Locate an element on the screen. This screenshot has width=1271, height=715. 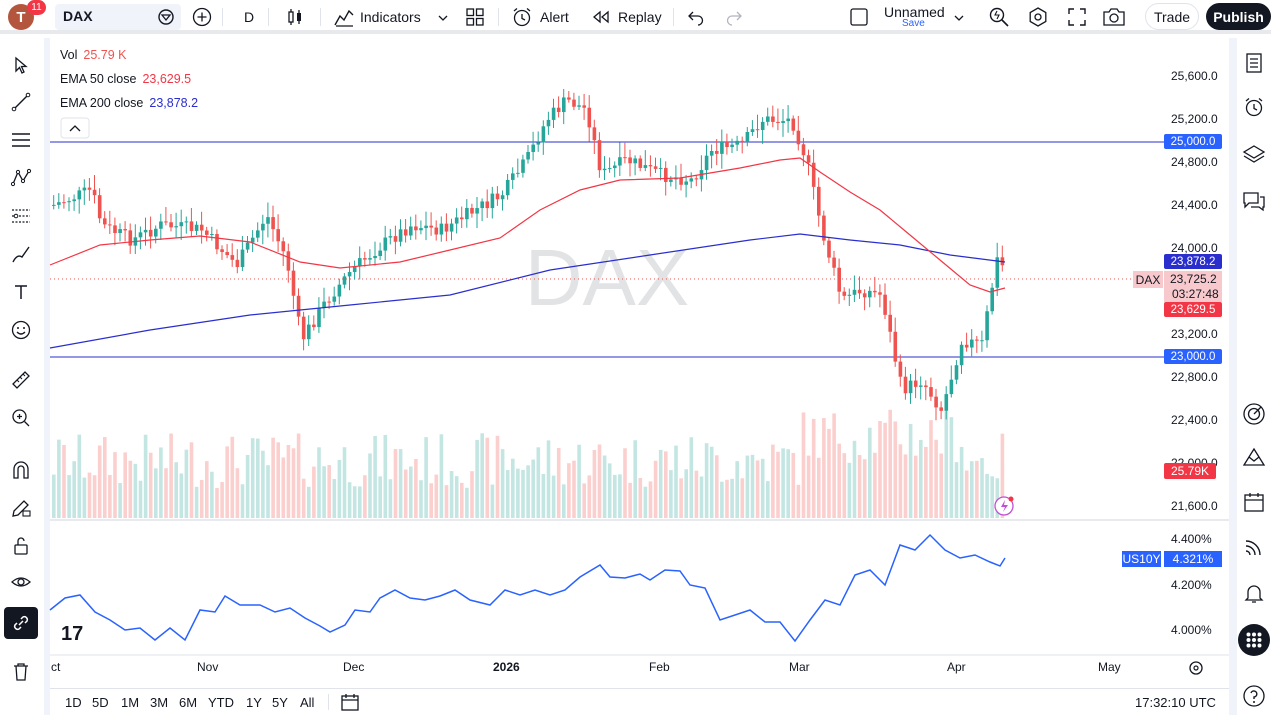
eye-icon is located at coordinates (21, 582).